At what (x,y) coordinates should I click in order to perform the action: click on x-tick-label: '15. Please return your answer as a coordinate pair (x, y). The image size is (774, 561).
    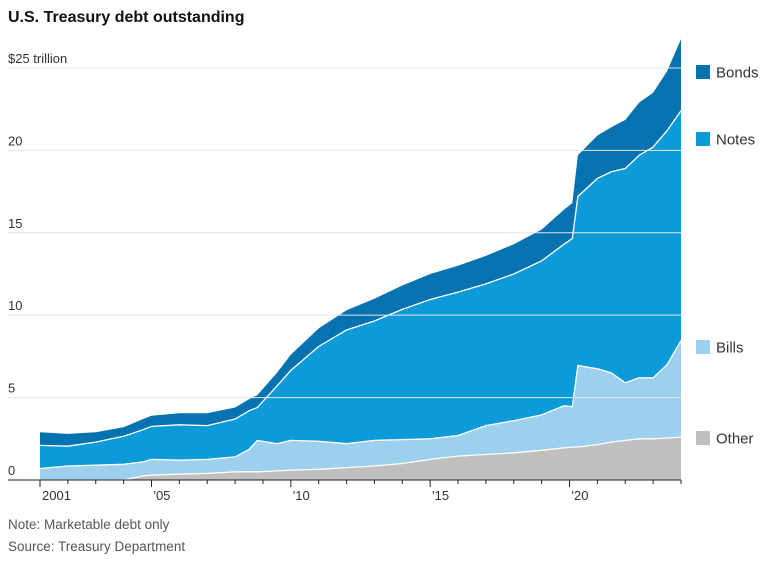
    Looking at the image, I should click on (440, 495).